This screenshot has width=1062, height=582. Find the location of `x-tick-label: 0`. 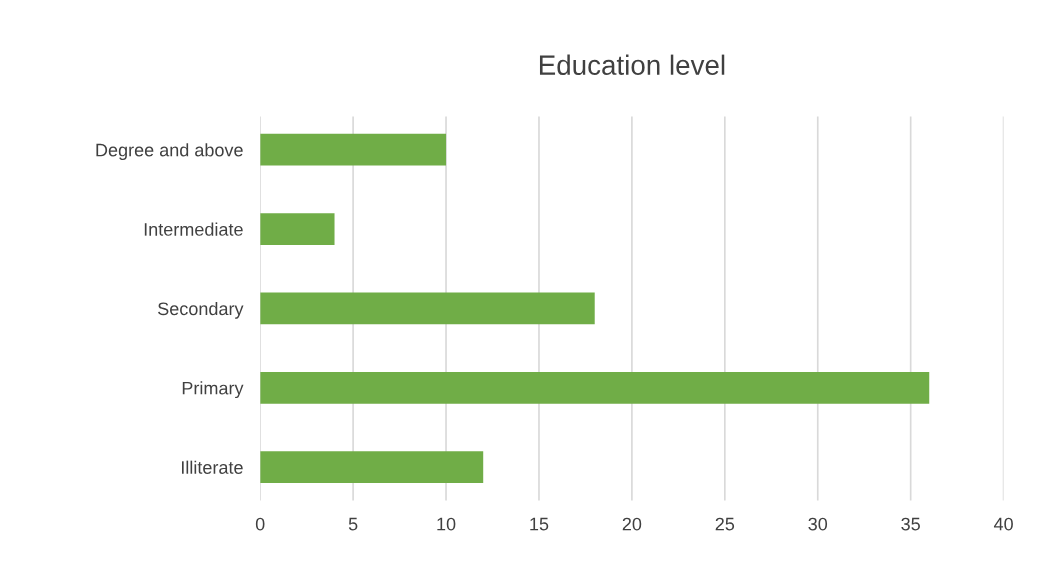

x-tick-label: 0 is located at coordinates (260, 524).